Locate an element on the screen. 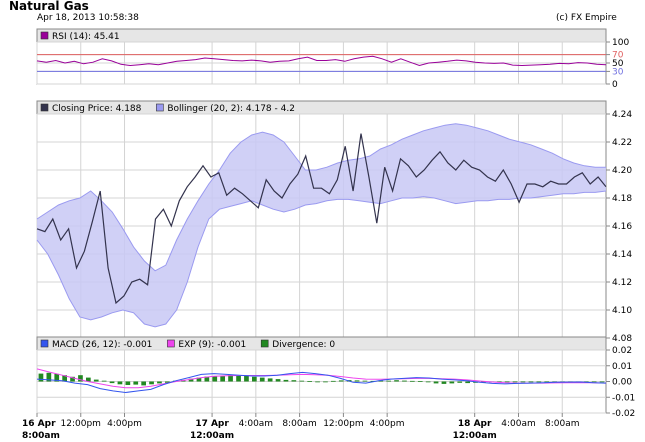 Image resolution: width=645 pixels, height=442 pixels. y-tick-label: 4.08 is located at coordinates (622, 339).